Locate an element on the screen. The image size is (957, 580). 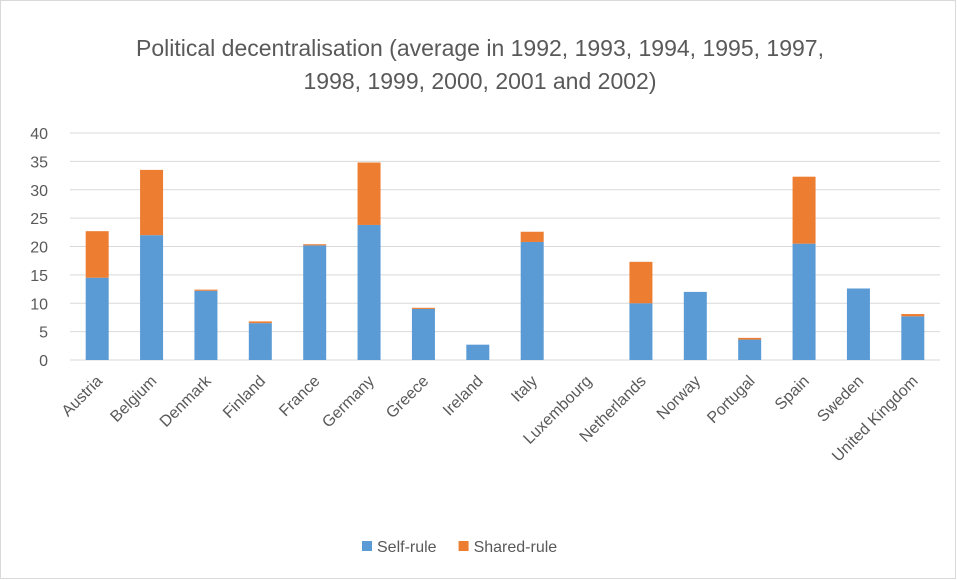
y-tick-label: 20 is located at coordinates (39, 248).